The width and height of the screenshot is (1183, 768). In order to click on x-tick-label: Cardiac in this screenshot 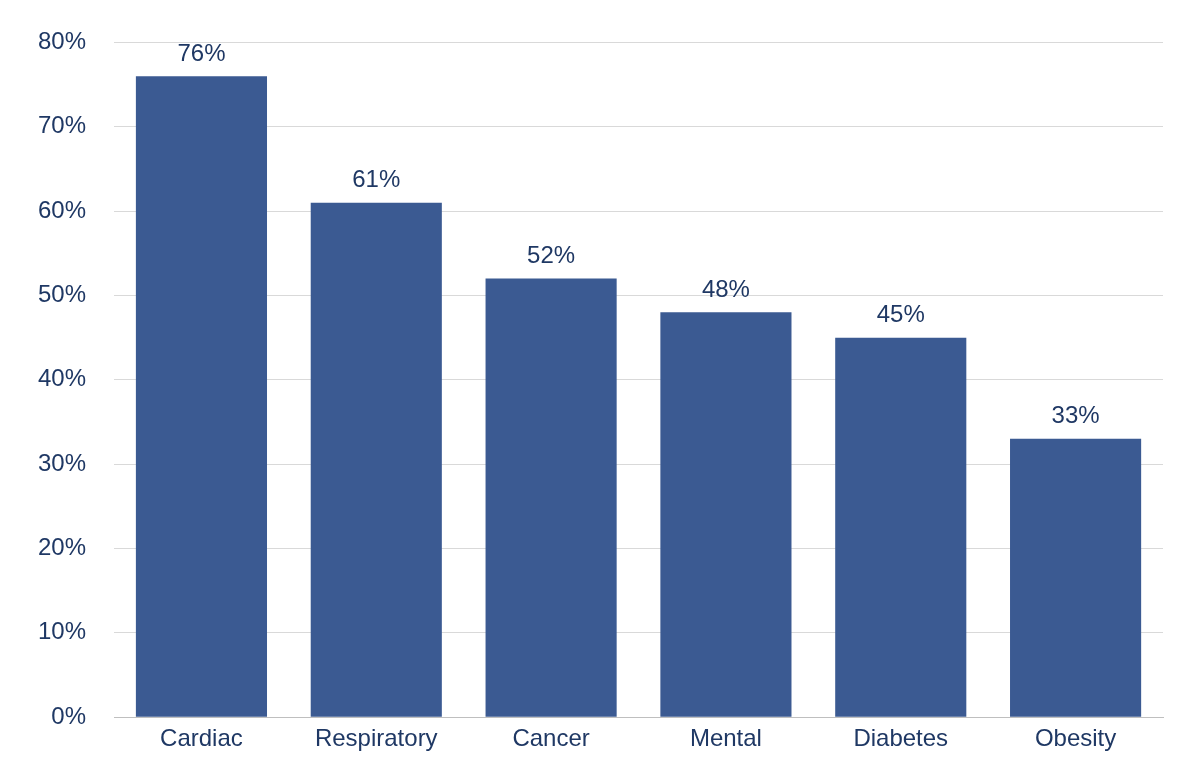, I will do `click(201, 738)`.